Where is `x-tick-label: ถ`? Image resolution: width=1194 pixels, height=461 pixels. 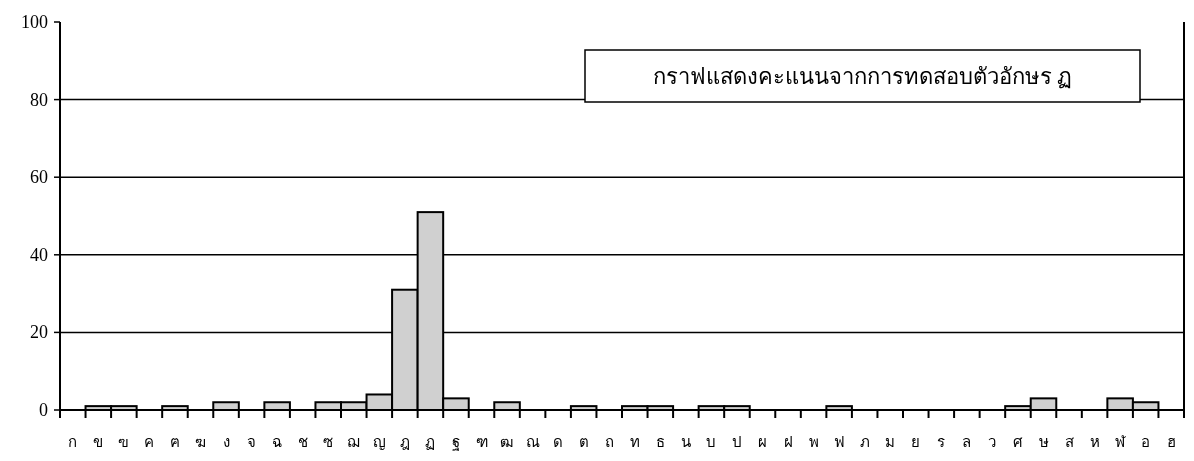
x-tick-label: ถ is located at coordinates (609, 442).